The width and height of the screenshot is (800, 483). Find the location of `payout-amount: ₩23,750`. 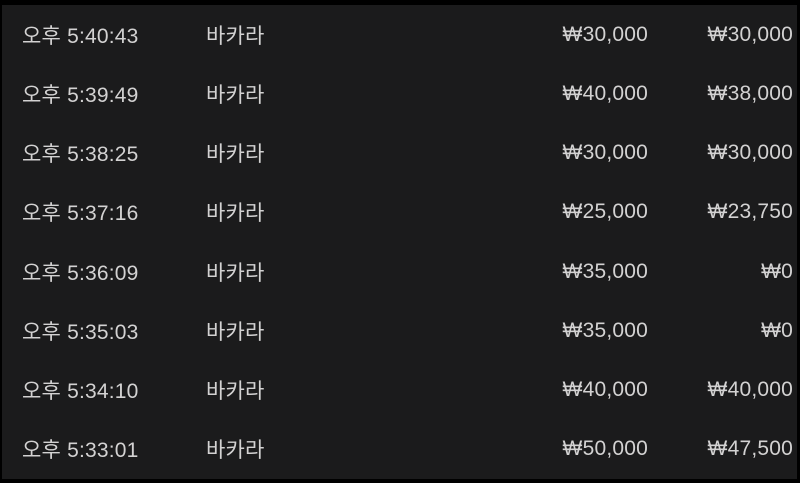

payout-amount: ₩23,750 is located at coordinates (750, 212).